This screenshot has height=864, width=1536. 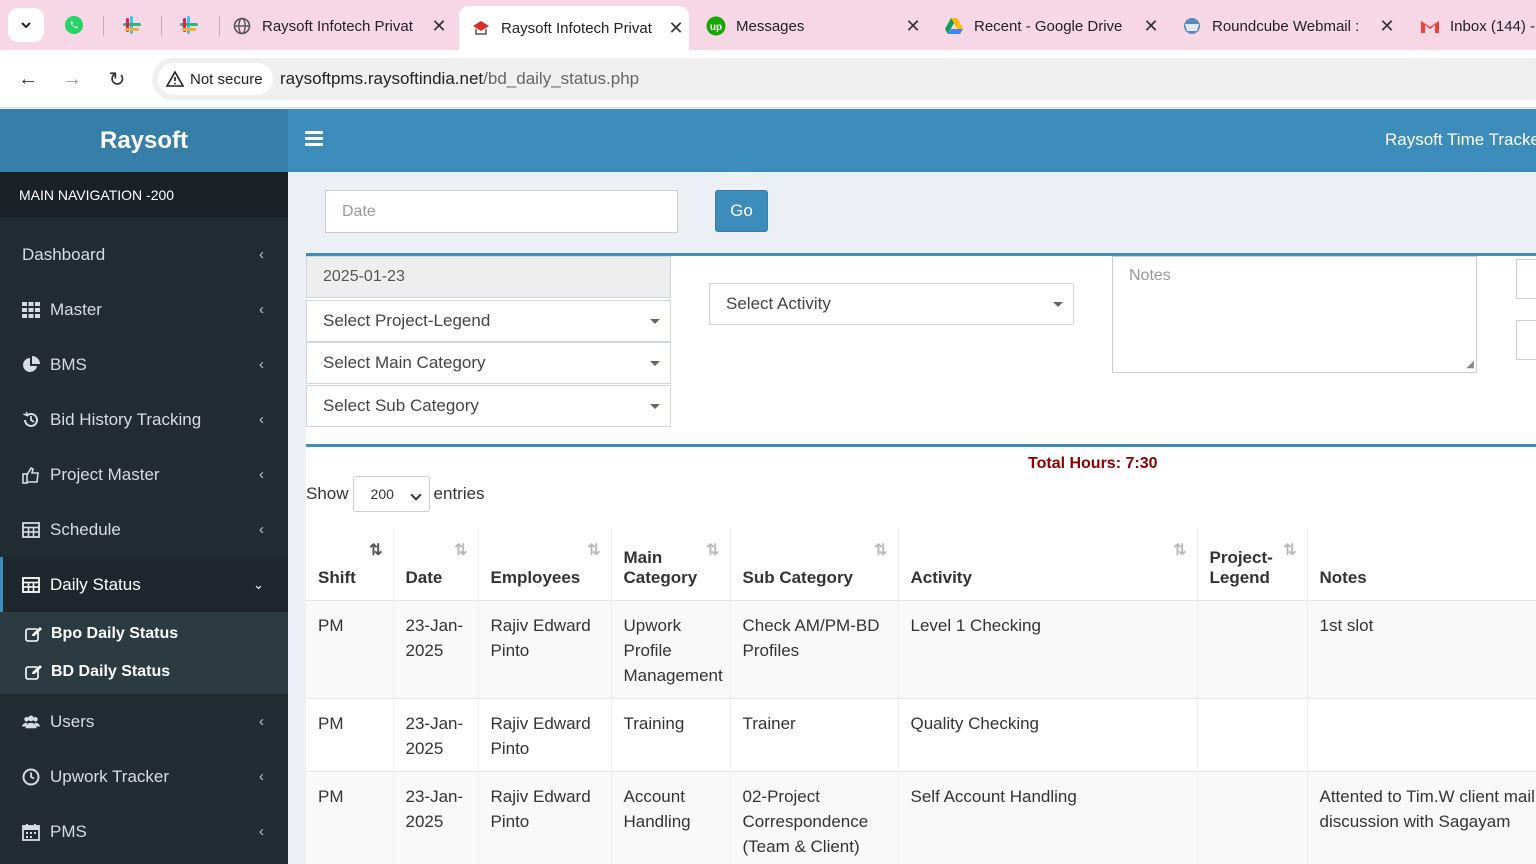 What do you see at coordinates (72, 79) in the screenshot?
I see `forward-button: →` at bounding box center [72, 79].